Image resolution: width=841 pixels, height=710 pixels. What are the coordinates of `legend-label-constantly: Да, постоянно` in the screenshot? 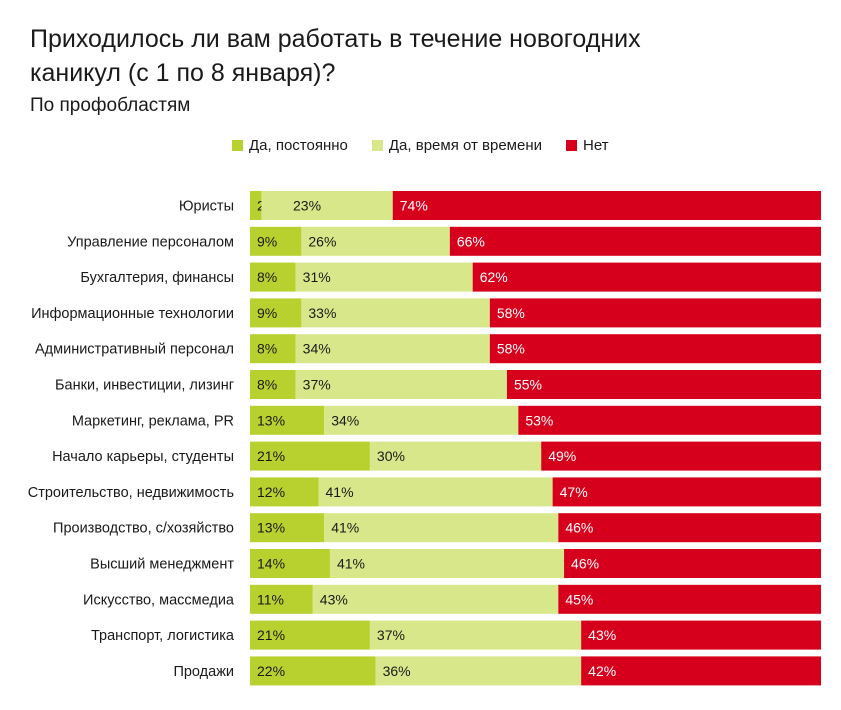 It's located at (298, 145).